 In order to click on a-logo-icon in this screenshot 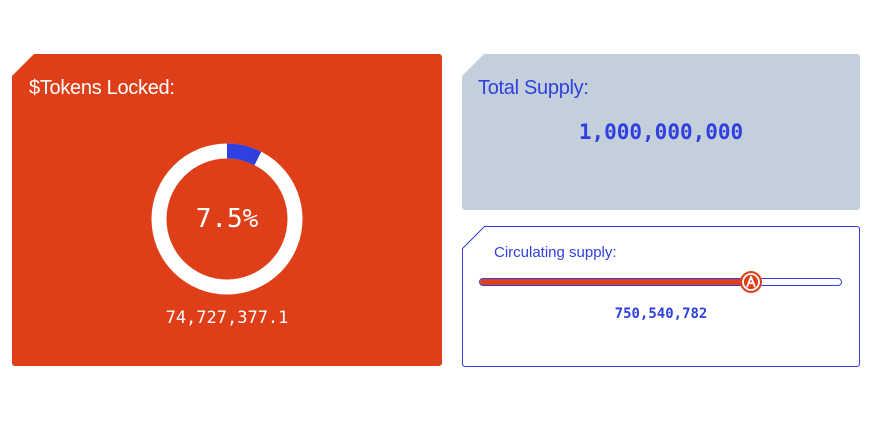, I will do `click(751, 282)`.